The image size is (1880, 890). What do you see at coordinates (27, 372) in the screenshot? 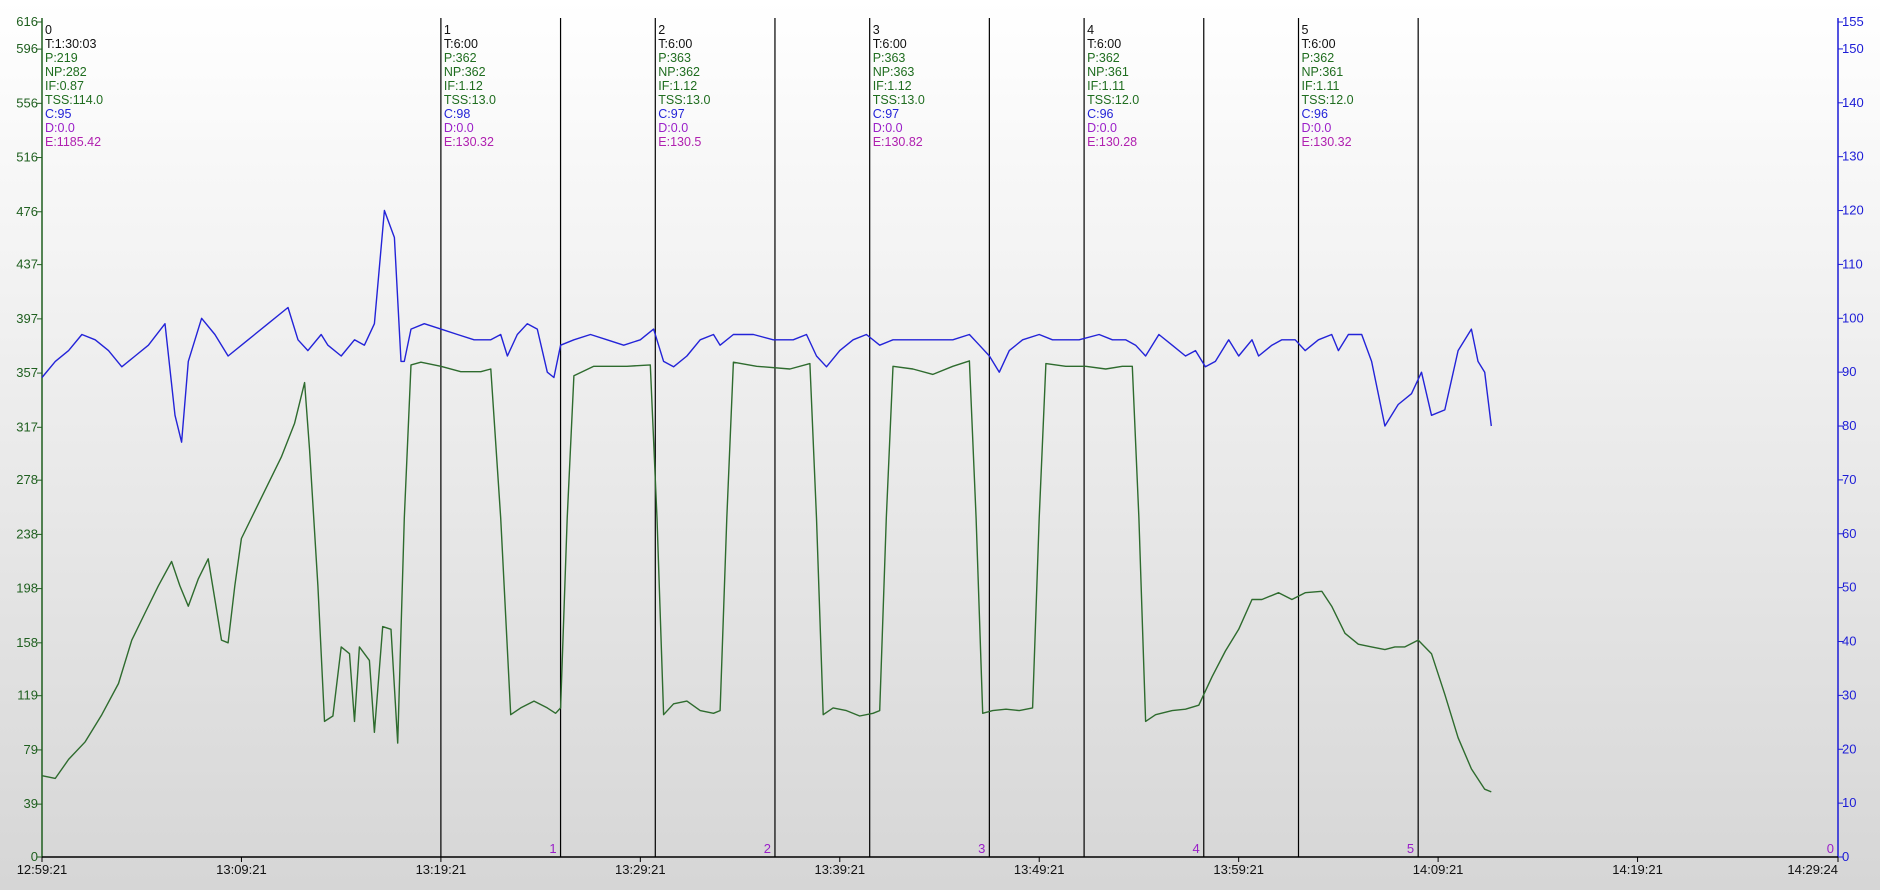
I see `left-tick-label: 357` at bounding box center [27, 372].